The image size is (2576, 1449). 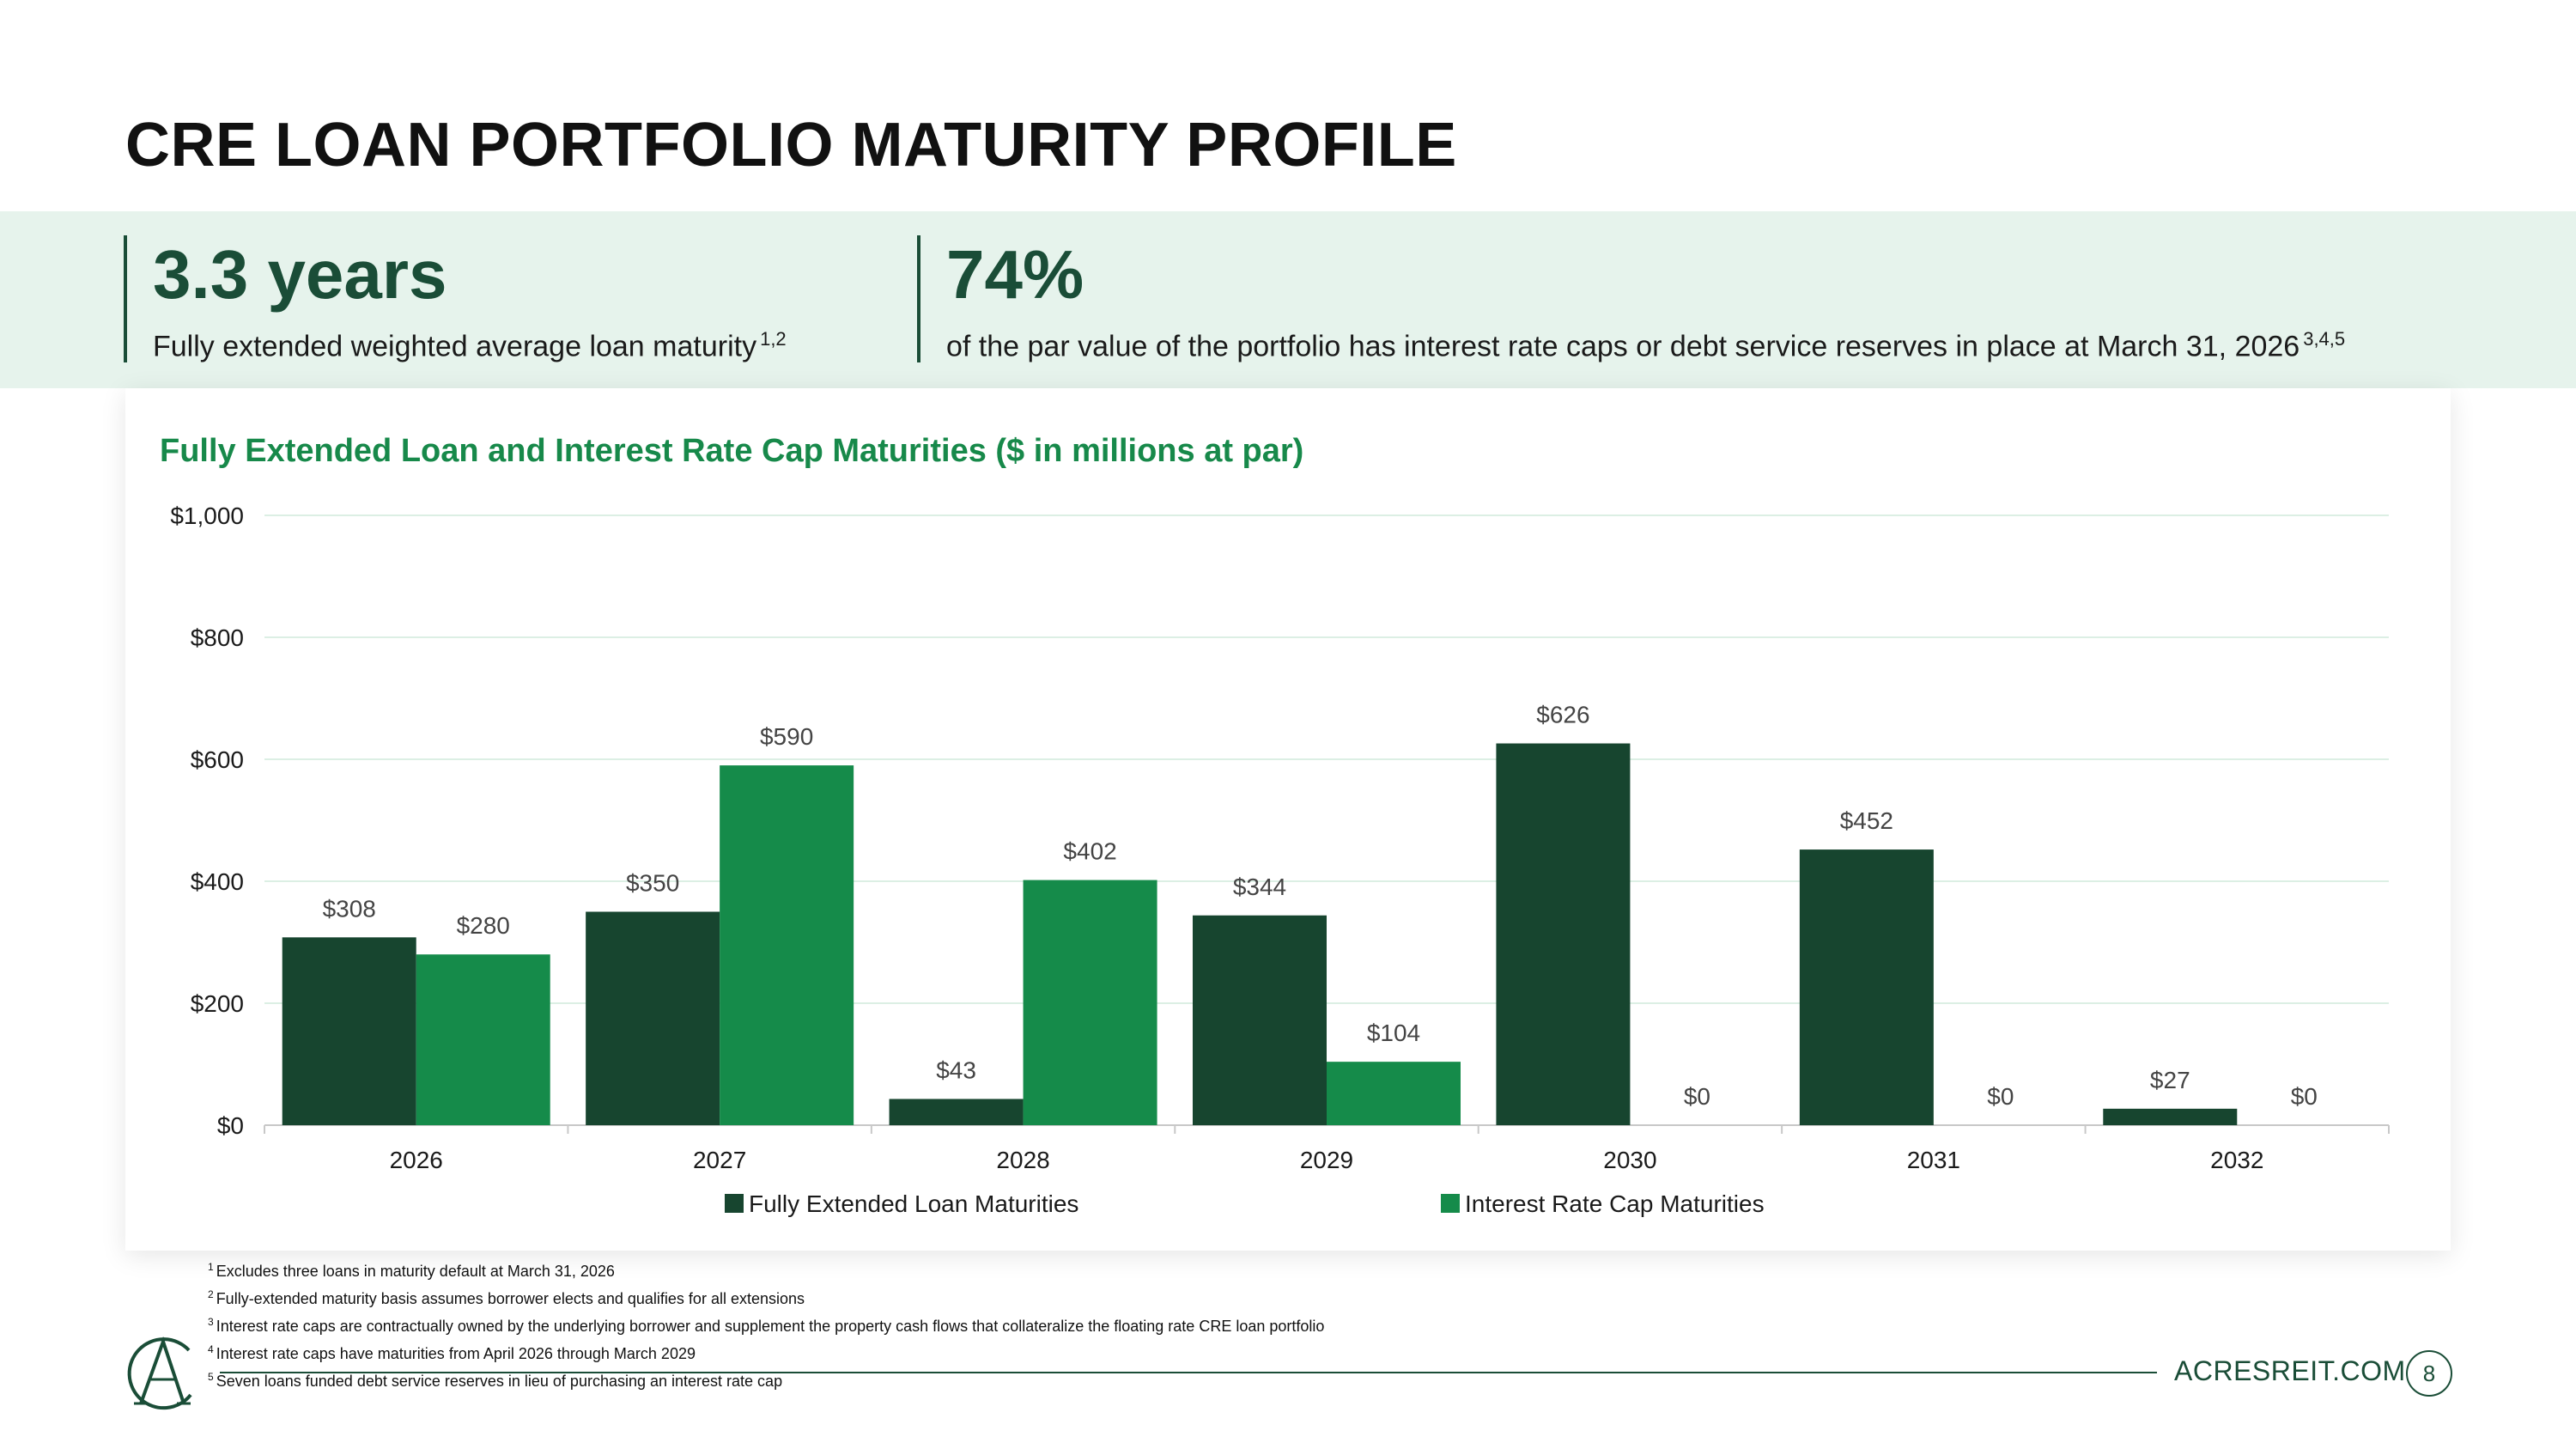 I want to click on data-label: $626, so click(x=1562, y=715).